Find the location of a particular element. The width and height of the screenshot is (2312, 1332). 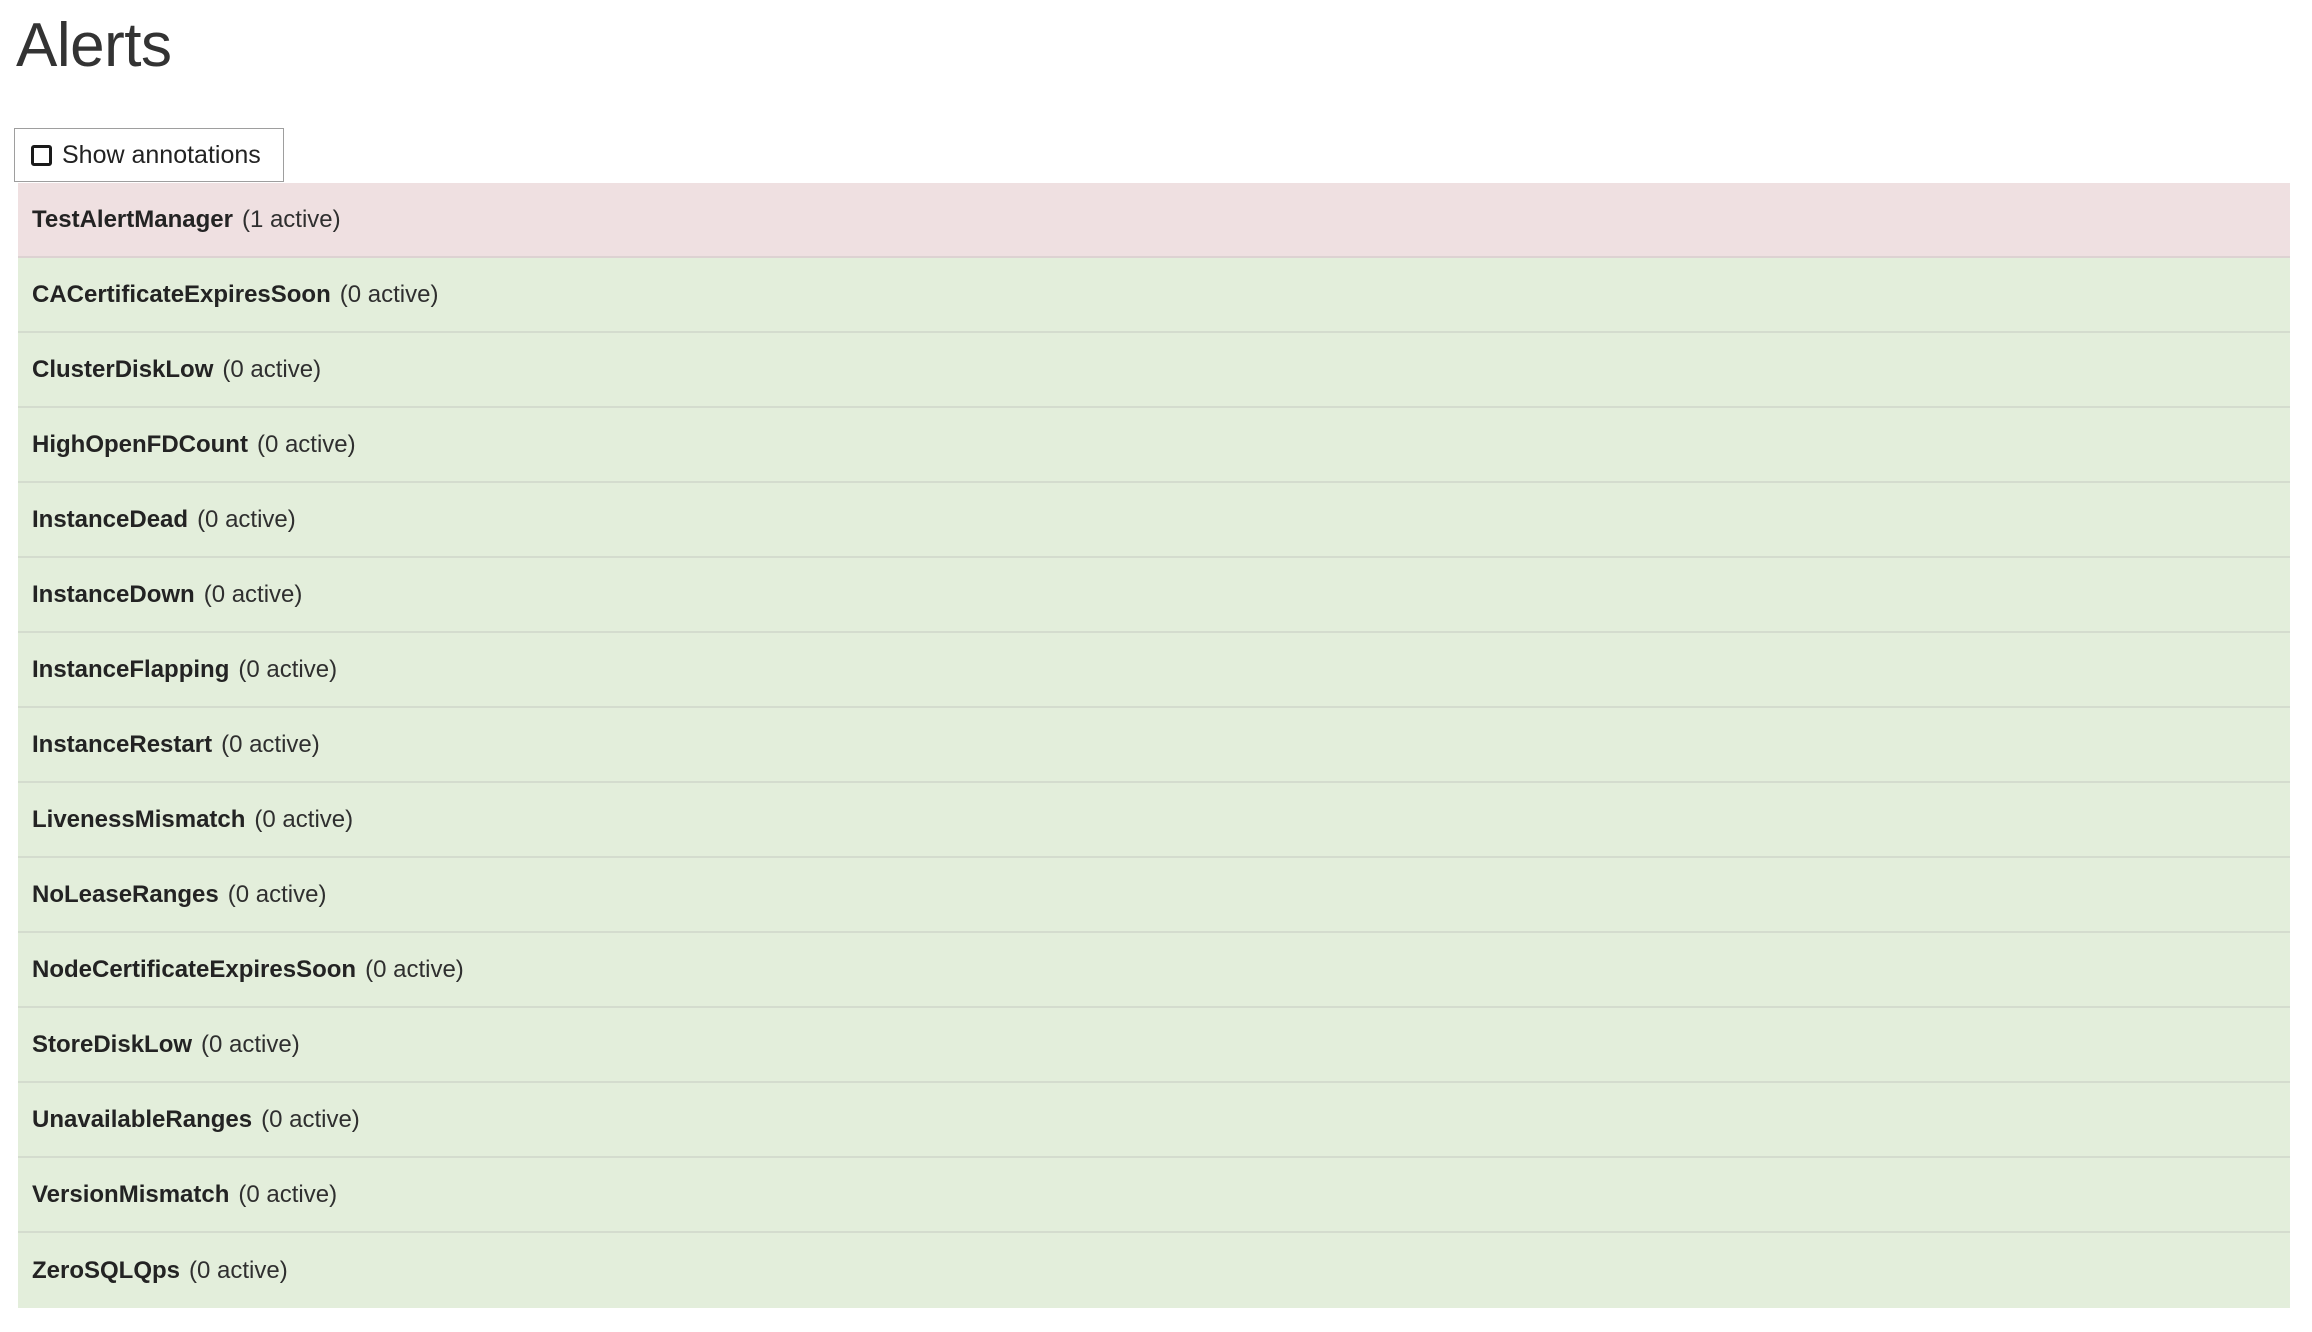

show-annotations-label: Show annotations is located at coordinates (161, 155).